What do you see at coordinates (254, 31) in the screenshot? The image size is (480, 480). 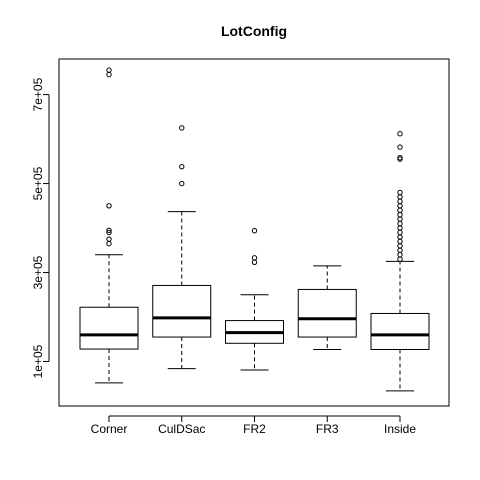 I see `chart-title: LotConfig` at bounding box center [254, 31].